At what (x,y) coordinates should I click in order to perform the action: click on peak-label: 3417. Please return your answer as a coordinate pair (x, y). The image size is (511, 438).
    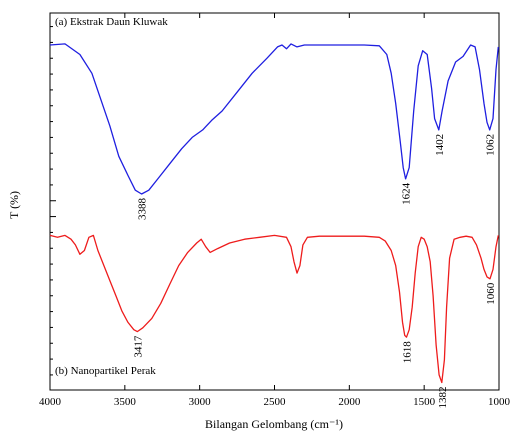
    Looking at the image, I should click on (138, 346).